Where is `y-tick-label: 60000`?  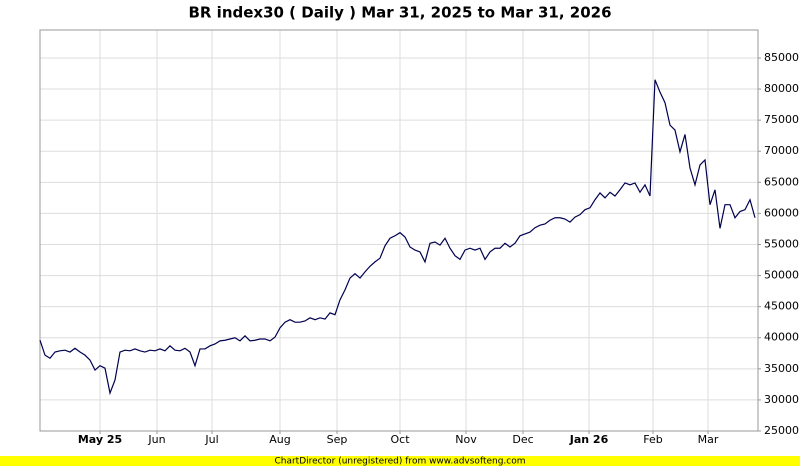
y-tick-label: 60000 is located at coordinates (781, 212).